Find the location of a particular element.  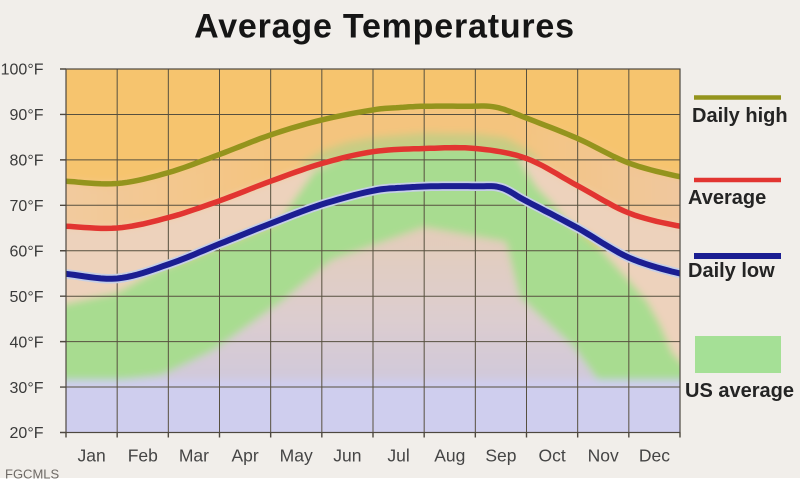

svg-text: Mar is located at coordinates (194, 456).